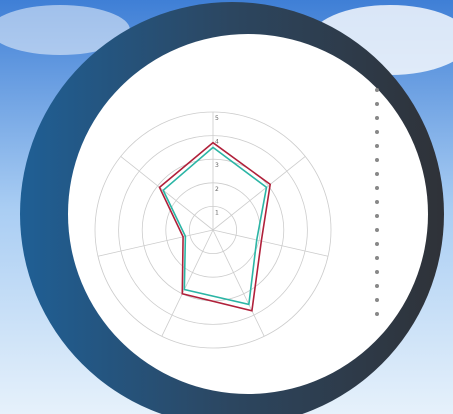 The height and width of the screenshot is (414, 453). I want to click on r-tick-label: 1, so click(217, 212).